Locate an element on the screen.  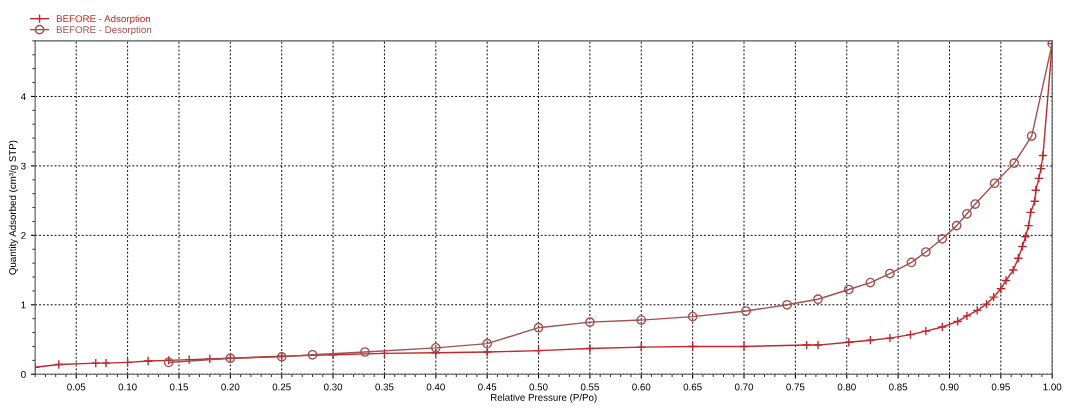
legend-label: BEFORE - Desorption is located at coordinates (104, 31).